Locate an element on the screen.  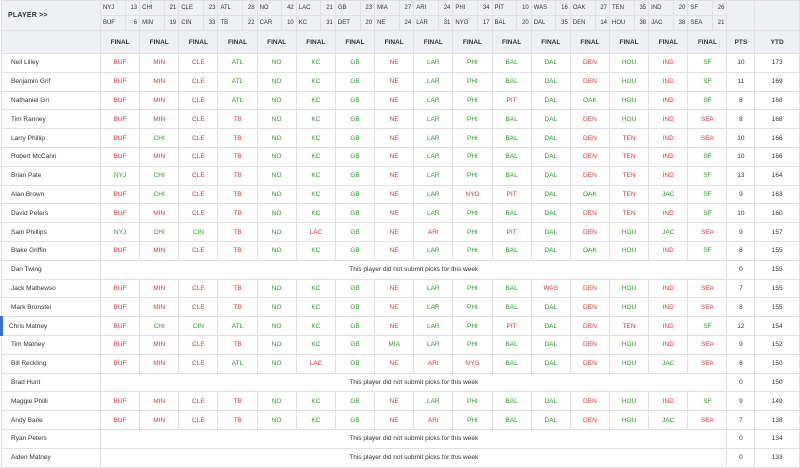
game-home-team: BUF is located at coordinates (112, 23).